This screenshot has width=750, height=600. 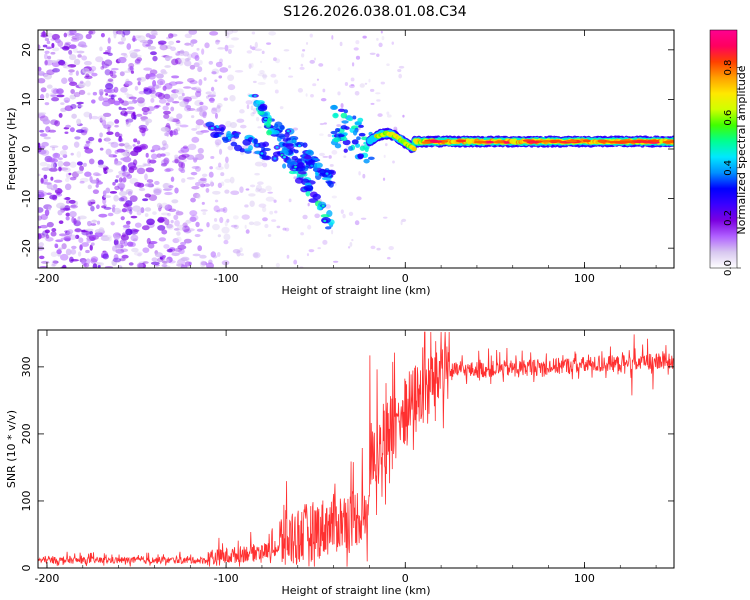 I want to click on colorbar-tick-label: 0.6, so click(x=728, y=118).